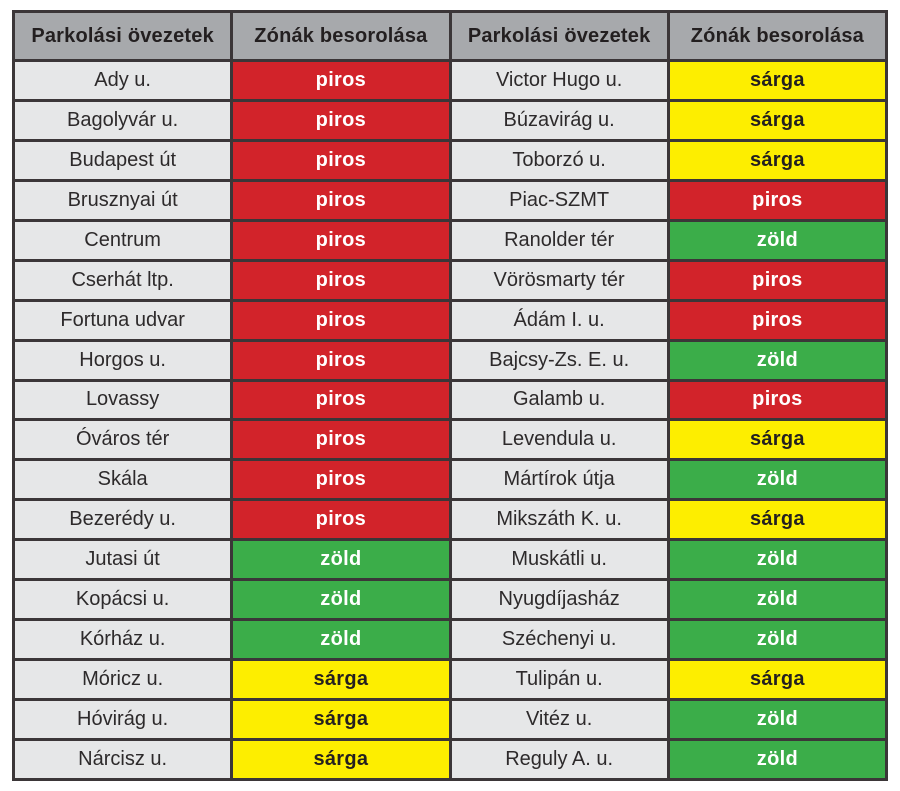 This screenshot has width=900, height=791. I want to click on header-parking-zones-left: Parkolási övezetek, so click(122, 36).